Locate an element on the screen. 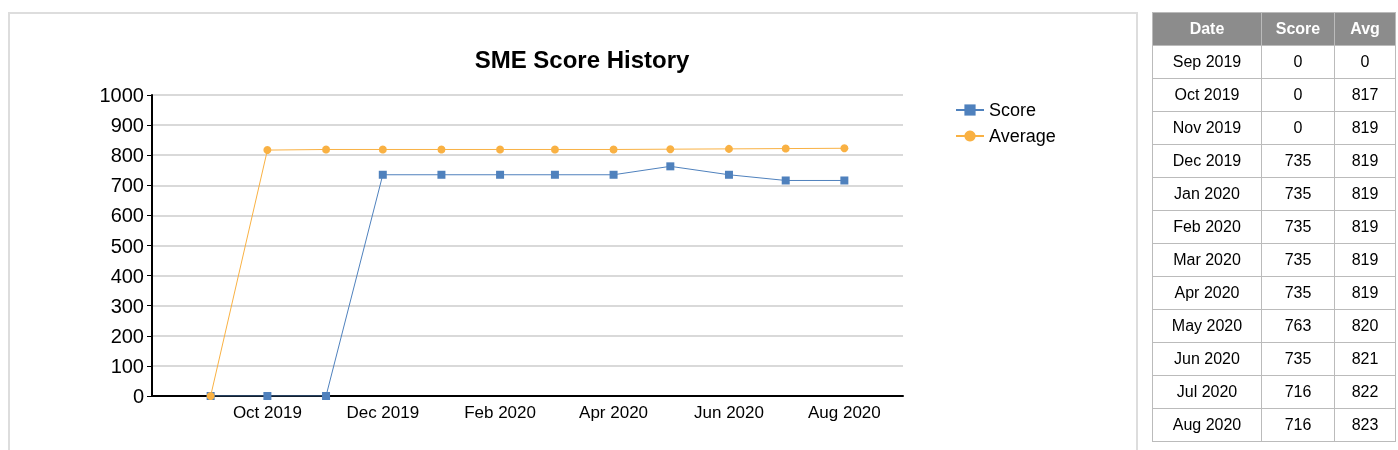  y-tick-label: 200 is located at coordinates (127, 335).